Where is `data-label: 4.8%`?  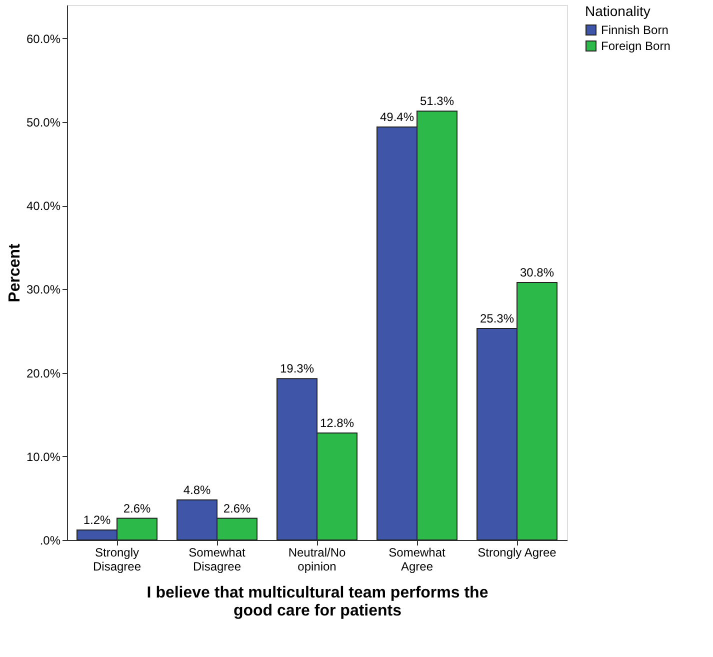 data-label: 4.8% is located at coordinates (197, 489).